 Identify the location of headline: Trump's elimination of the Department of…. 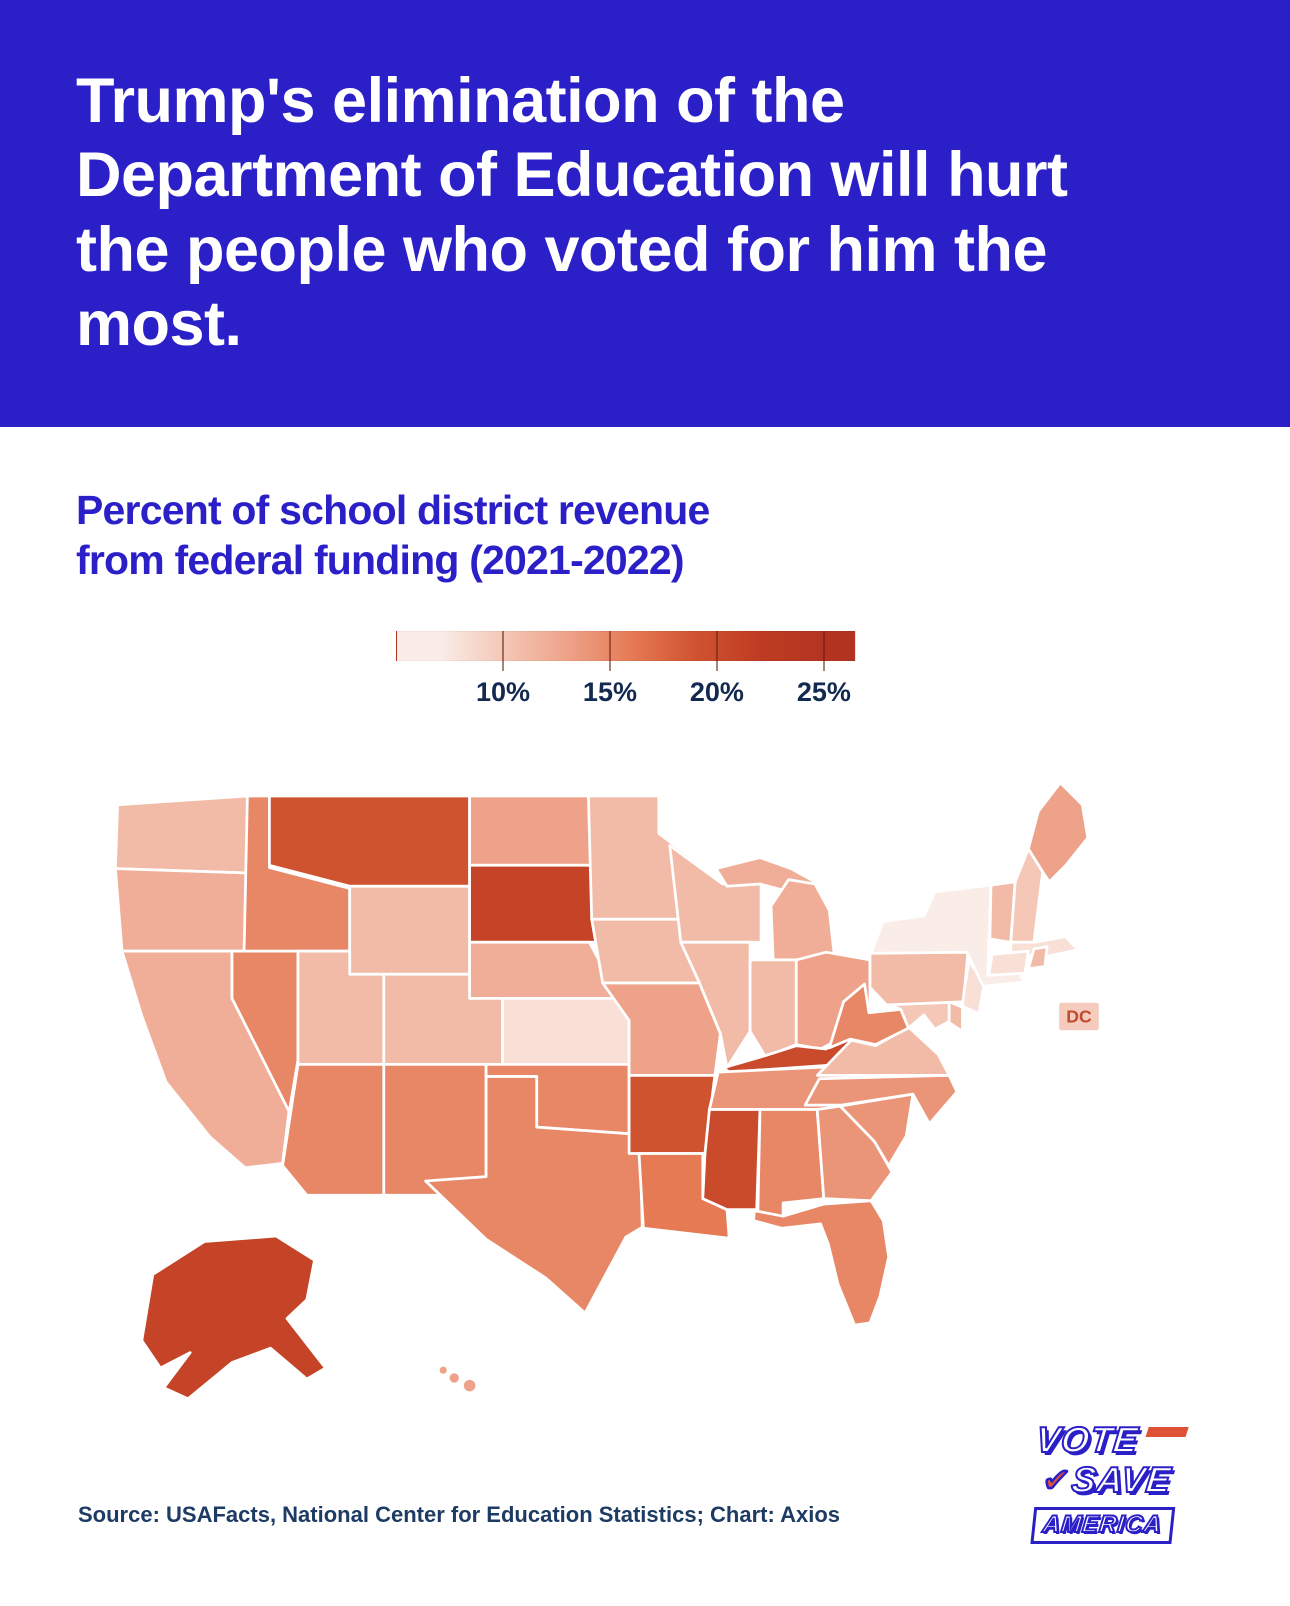
(572, 212).